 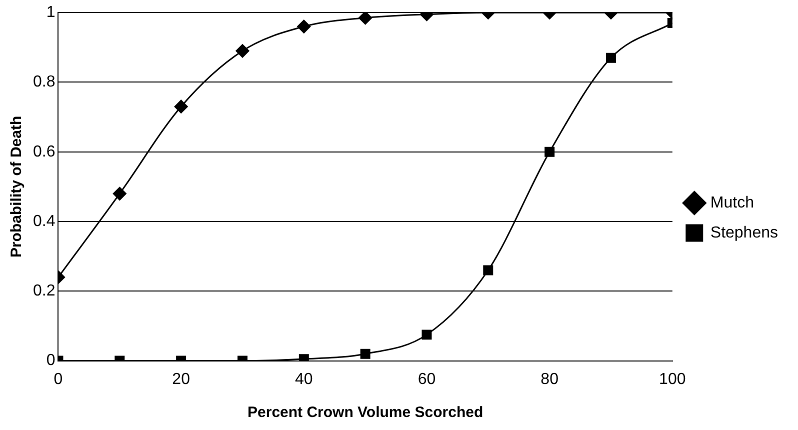 I want to click on x-tick-label: 80, so click(x=549, y=379).